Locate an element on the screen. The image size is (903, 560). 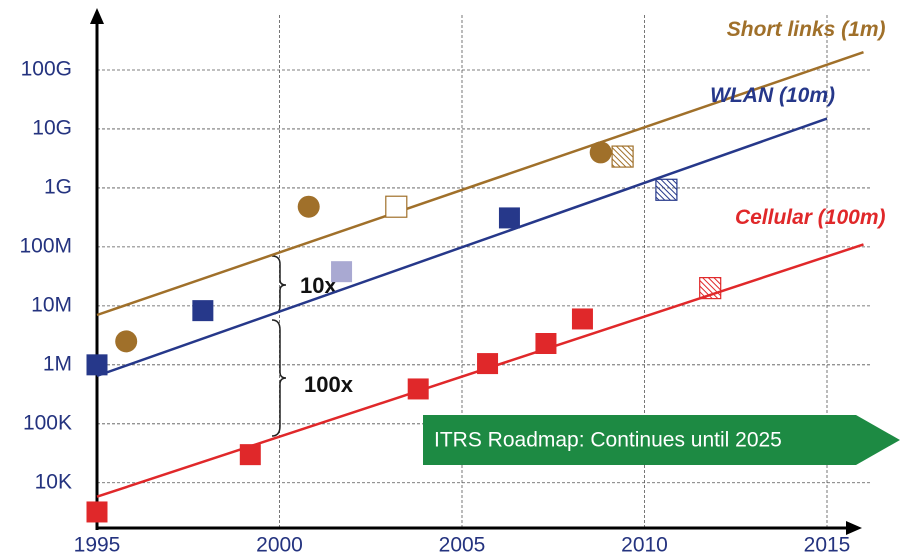
x-tick-label: 2010 is located at coordinates (644, 545).